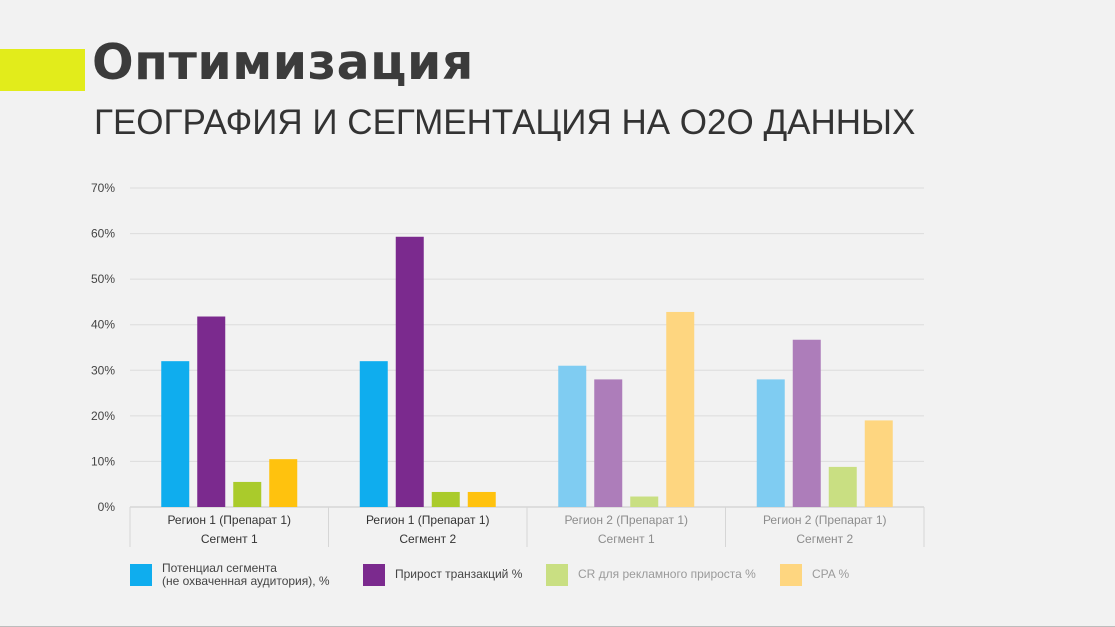 The width and height of the screenshot is (1115, 627). Describe the element at coordinates (103, 370) in the screenshot. I see `y-tick-label: 30%` at that location.